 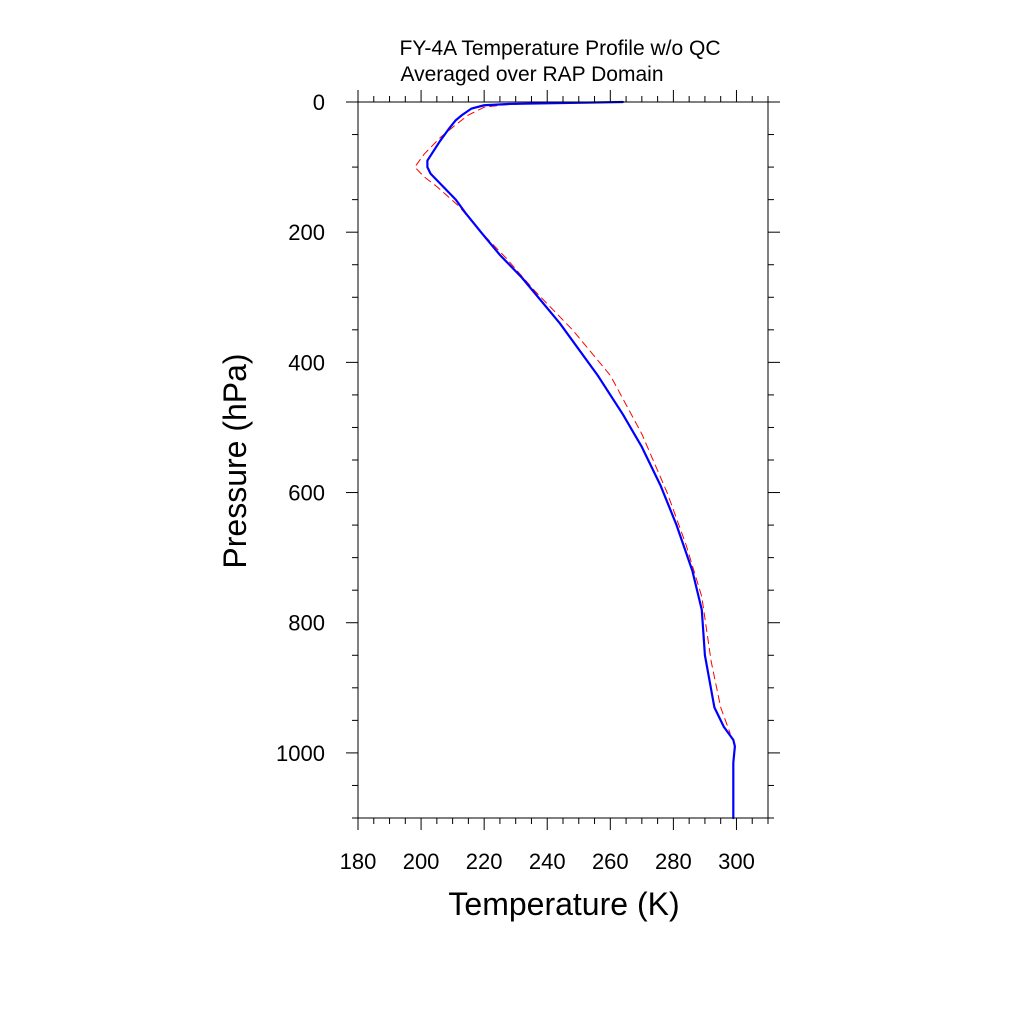 I want to click on chart-title: FY-4A Temperature Profile w/o QC, so click(x=560, y=48).